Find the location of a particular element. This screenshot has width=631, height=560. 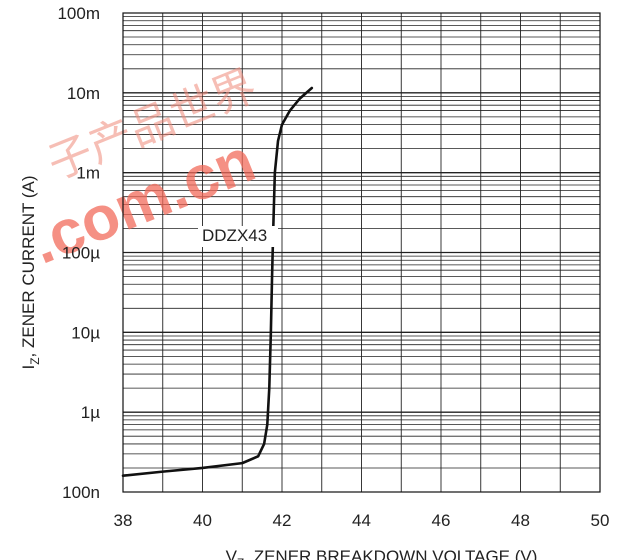

x-tick-label: 48 is located at coordinates (520, 520).